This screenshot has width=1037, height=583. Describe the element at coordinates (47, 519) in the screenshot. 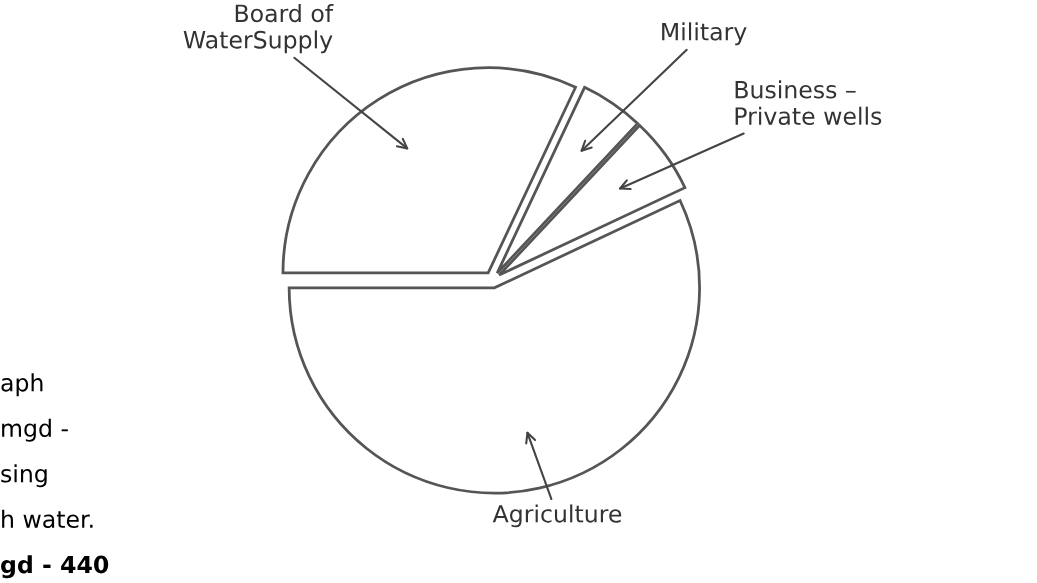

I see `text: h water.` at that location.